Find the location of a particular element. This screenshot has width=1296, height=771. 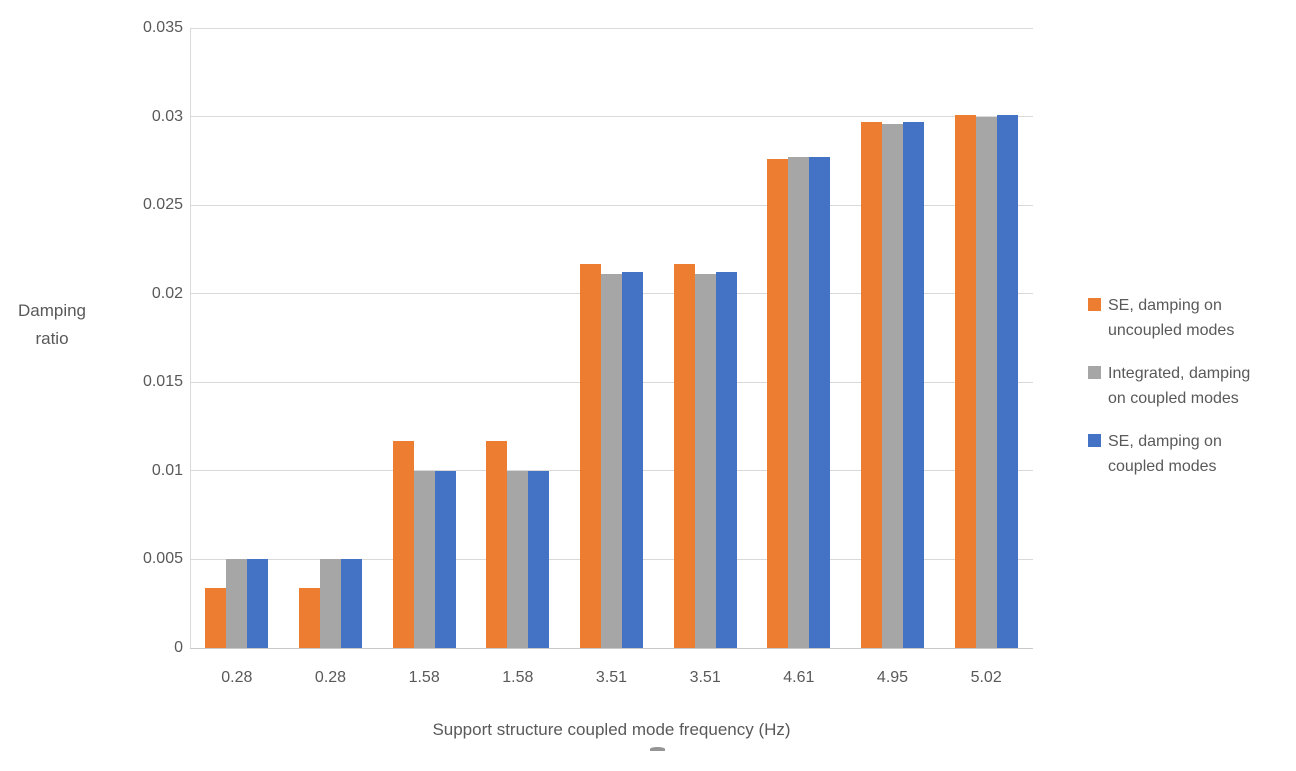

x-tick-label: 5.02 is located at coordinates (986, 677).